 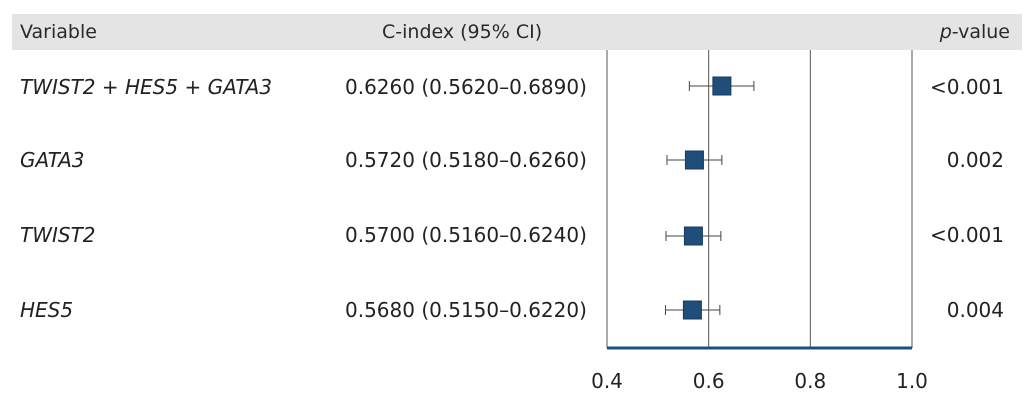 I want to click on x-tick-label: 0.6, so click(x=709, y=381).